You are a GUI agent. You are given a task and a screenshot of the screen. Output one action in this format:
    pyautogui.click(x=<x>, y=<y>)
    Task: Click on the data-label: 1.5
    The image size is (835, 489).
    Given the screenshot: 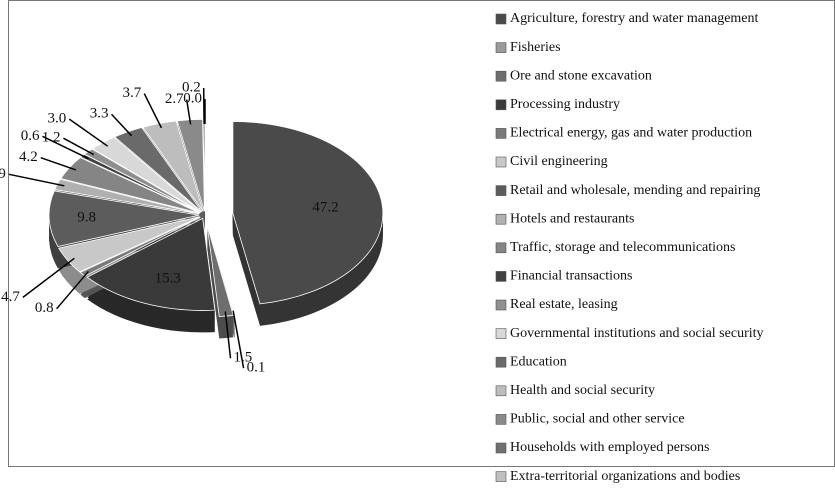 What is the action you would take?
    pyautogui.click(x=243, y=358)
    